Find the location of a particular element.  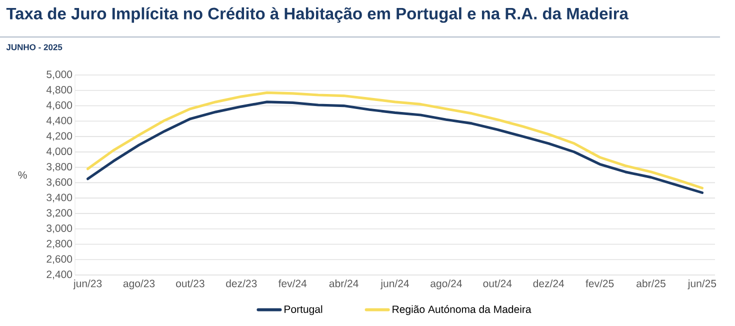

y-tick-label: 4,400 is located at coordinates (59, 121).